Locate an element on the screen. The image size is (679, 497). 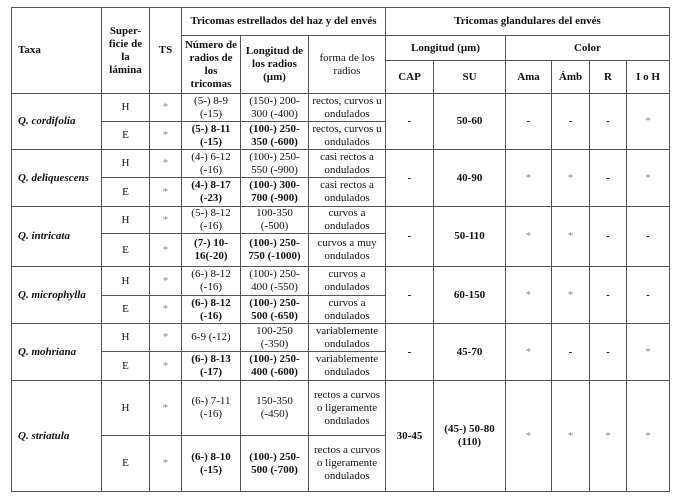
r-cell: * is located at coordinates (608, 436).